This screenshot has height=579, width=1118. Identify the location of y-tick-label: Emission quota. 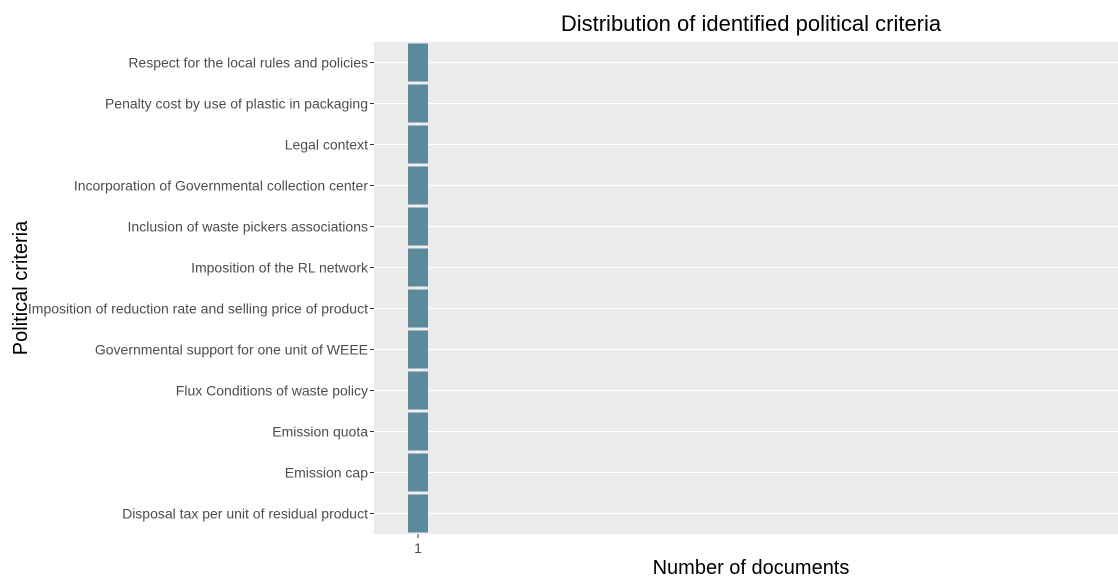
(320, 432).